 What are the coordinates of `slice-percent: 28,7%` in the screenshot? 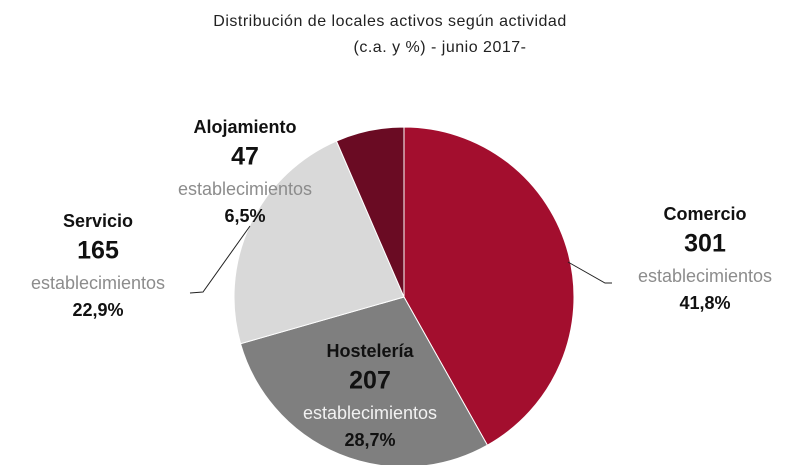 It's located at (369, 440).